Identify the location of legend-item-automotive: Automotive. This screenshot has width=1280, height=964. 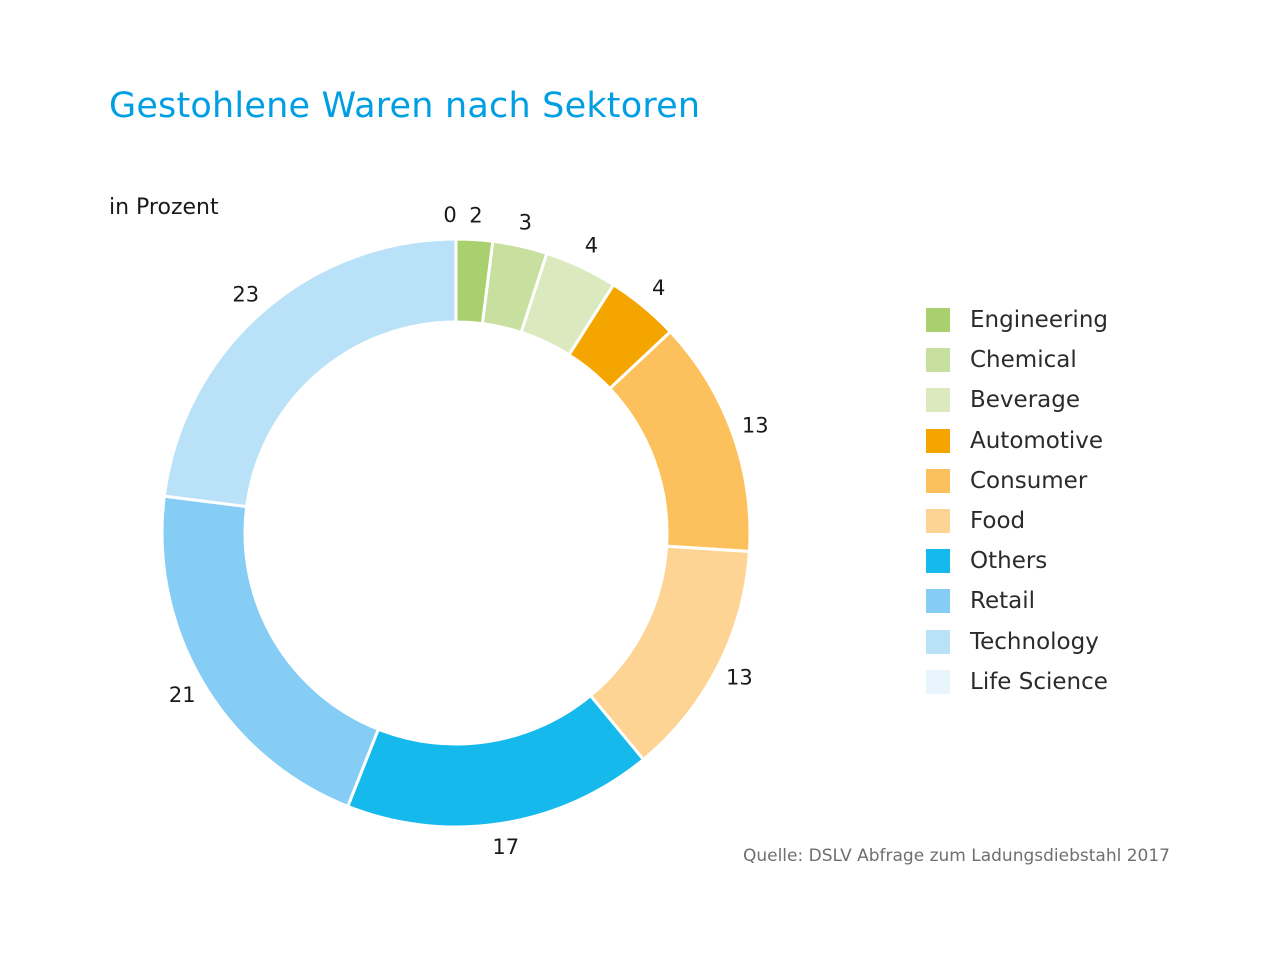
(1017, 441).